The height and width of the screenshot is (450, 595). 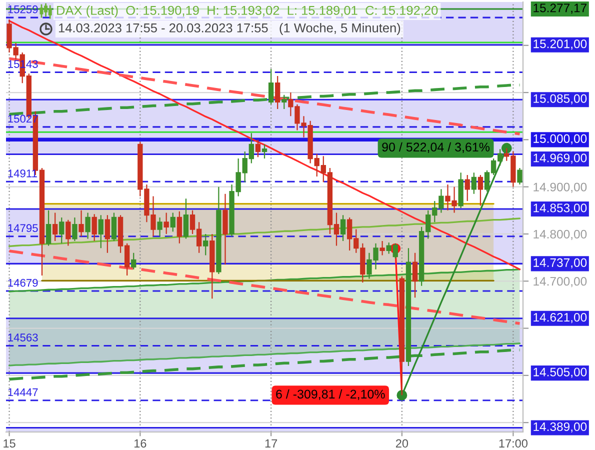 What do you see at coordinates (436, 147) in the screenshot?
I see `annotation: 90 / 522,04 / 3,61%` at bounding box center [436, 147].